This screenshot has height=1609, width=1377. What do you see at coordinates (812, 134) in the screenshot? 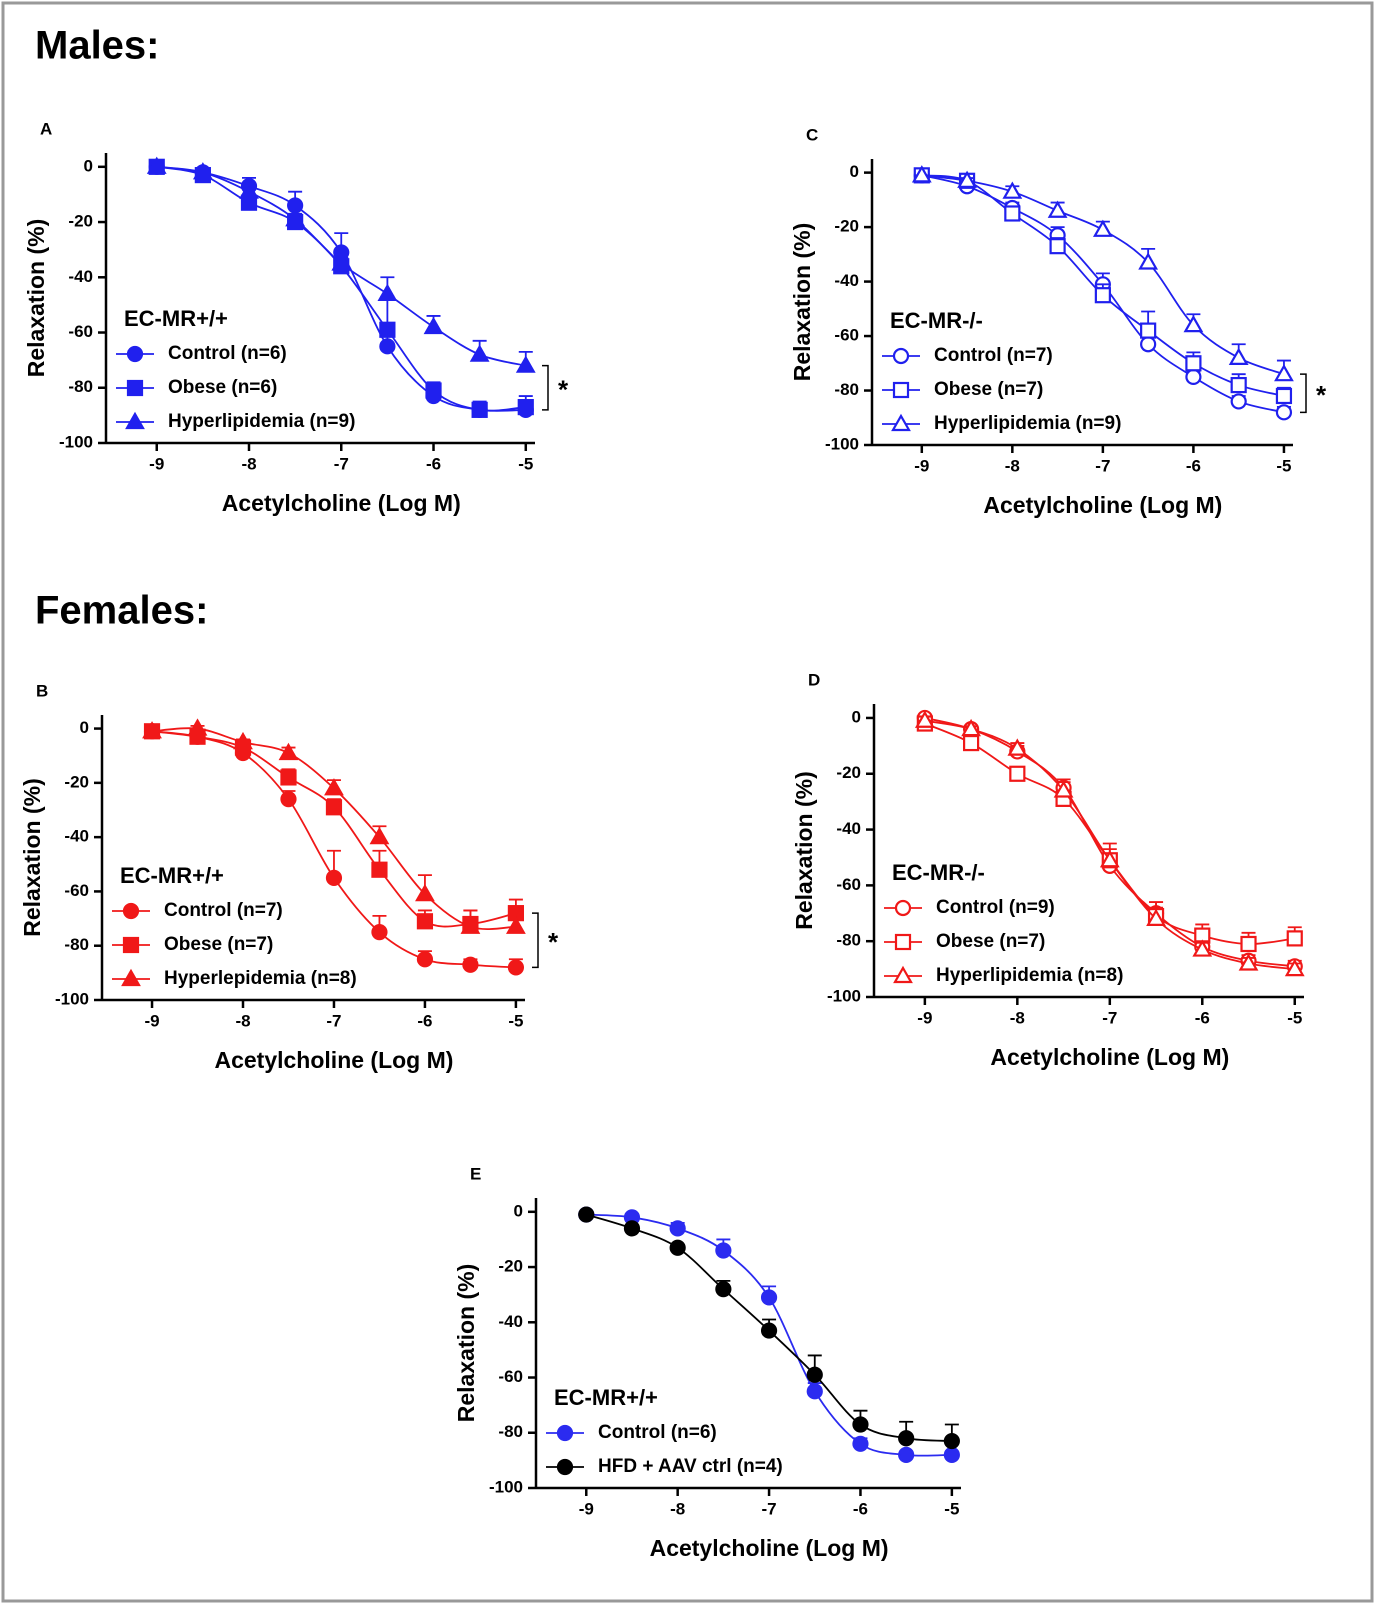
I see `panel-label: C` at bounding box center [812, 134].